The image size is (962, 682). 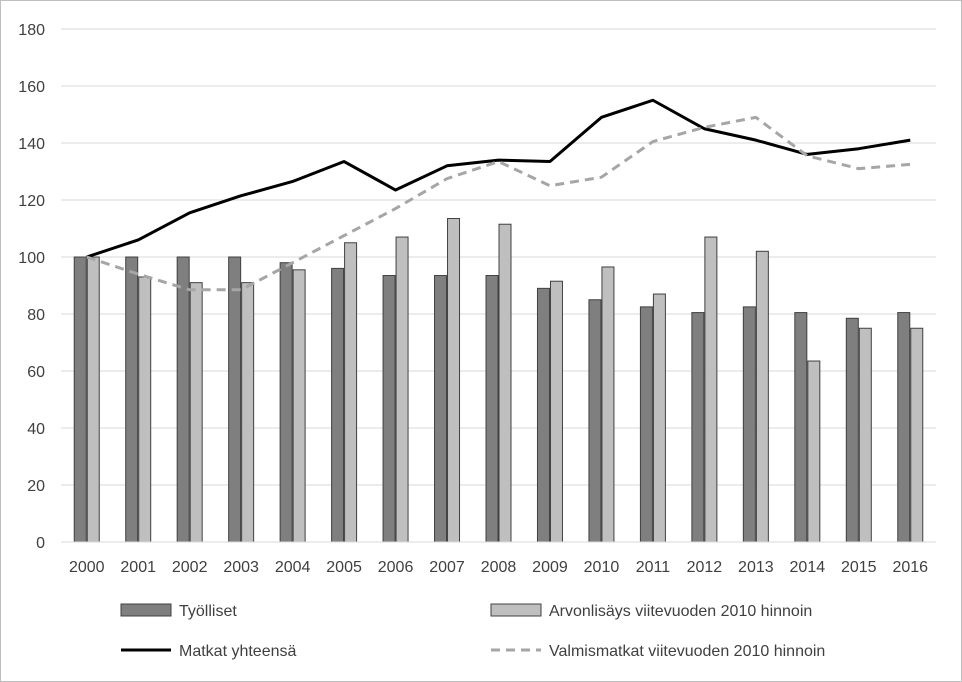 What do you see at coordinates (208, 611) in the screenshot?
I see `legend-tyolliset-label: Työlliset` at bounding box center [208, 611].